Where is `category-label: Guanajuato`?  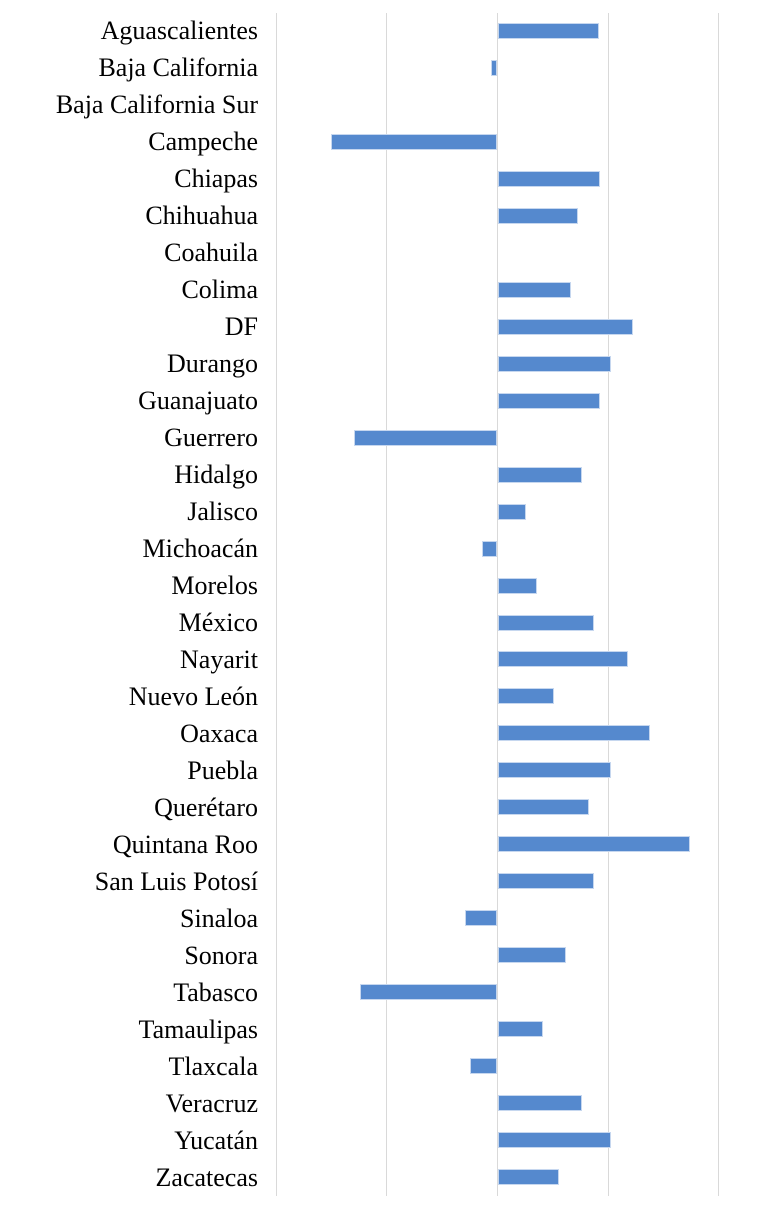 category-label: Guanajuato is located at coordinates (198, 401).